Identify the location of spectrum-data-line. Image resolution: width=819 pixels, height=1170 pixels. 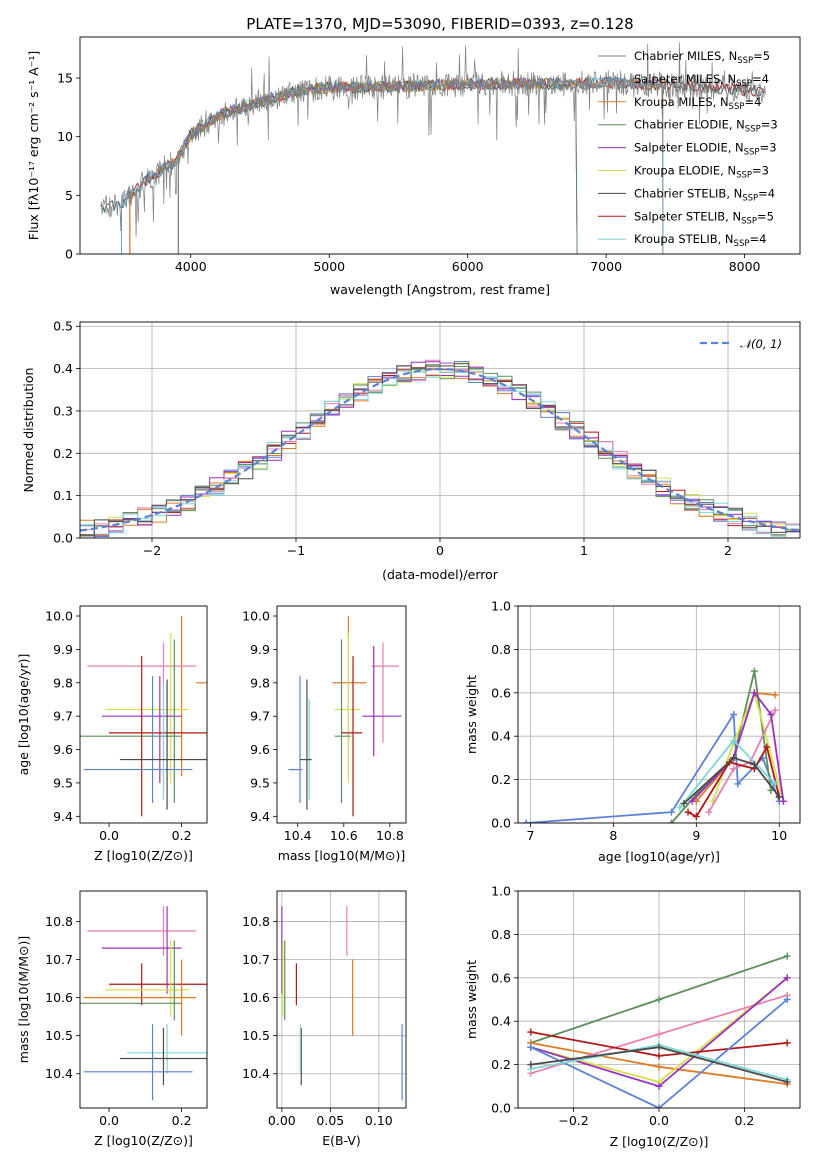
(433, 140).